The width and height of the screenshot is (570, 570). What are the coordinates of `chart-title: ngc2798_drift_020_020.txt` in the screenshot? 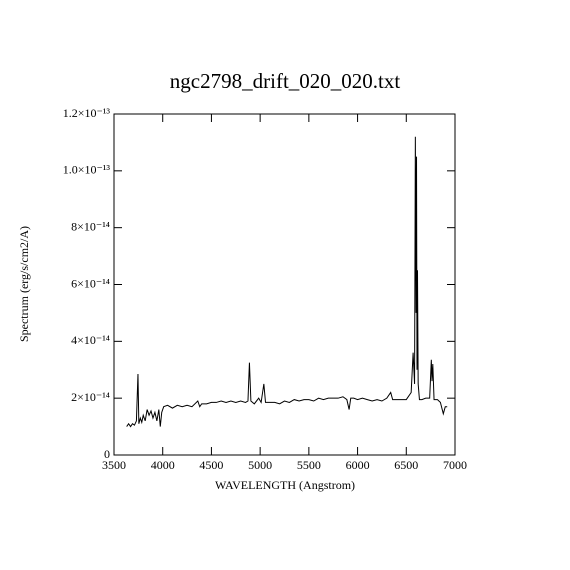 It's located at (285, 81).